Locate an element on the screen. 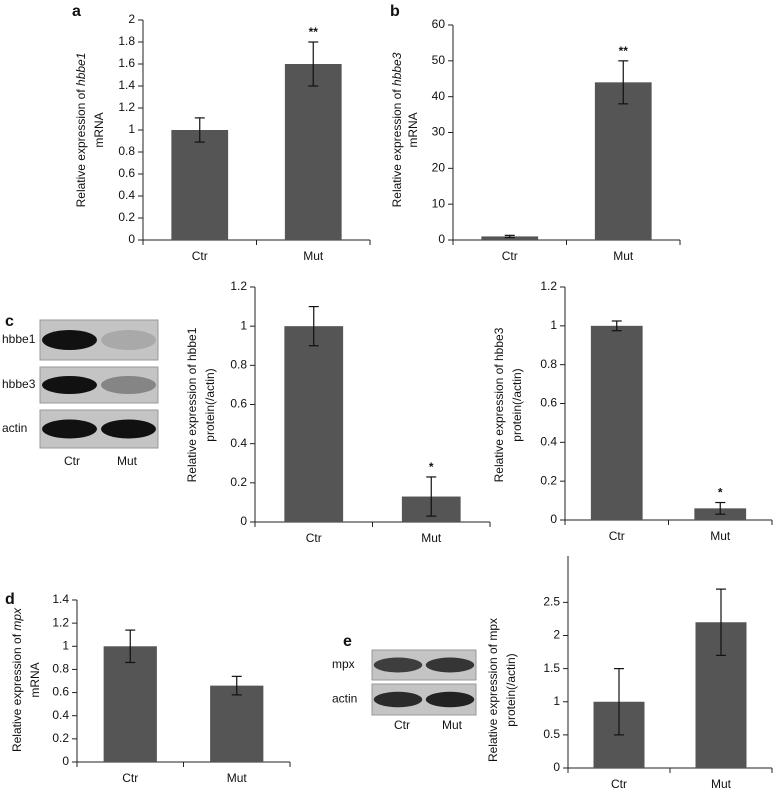 The image size is (776, 788). panel-letter: a is located at coordinates (76, 11).